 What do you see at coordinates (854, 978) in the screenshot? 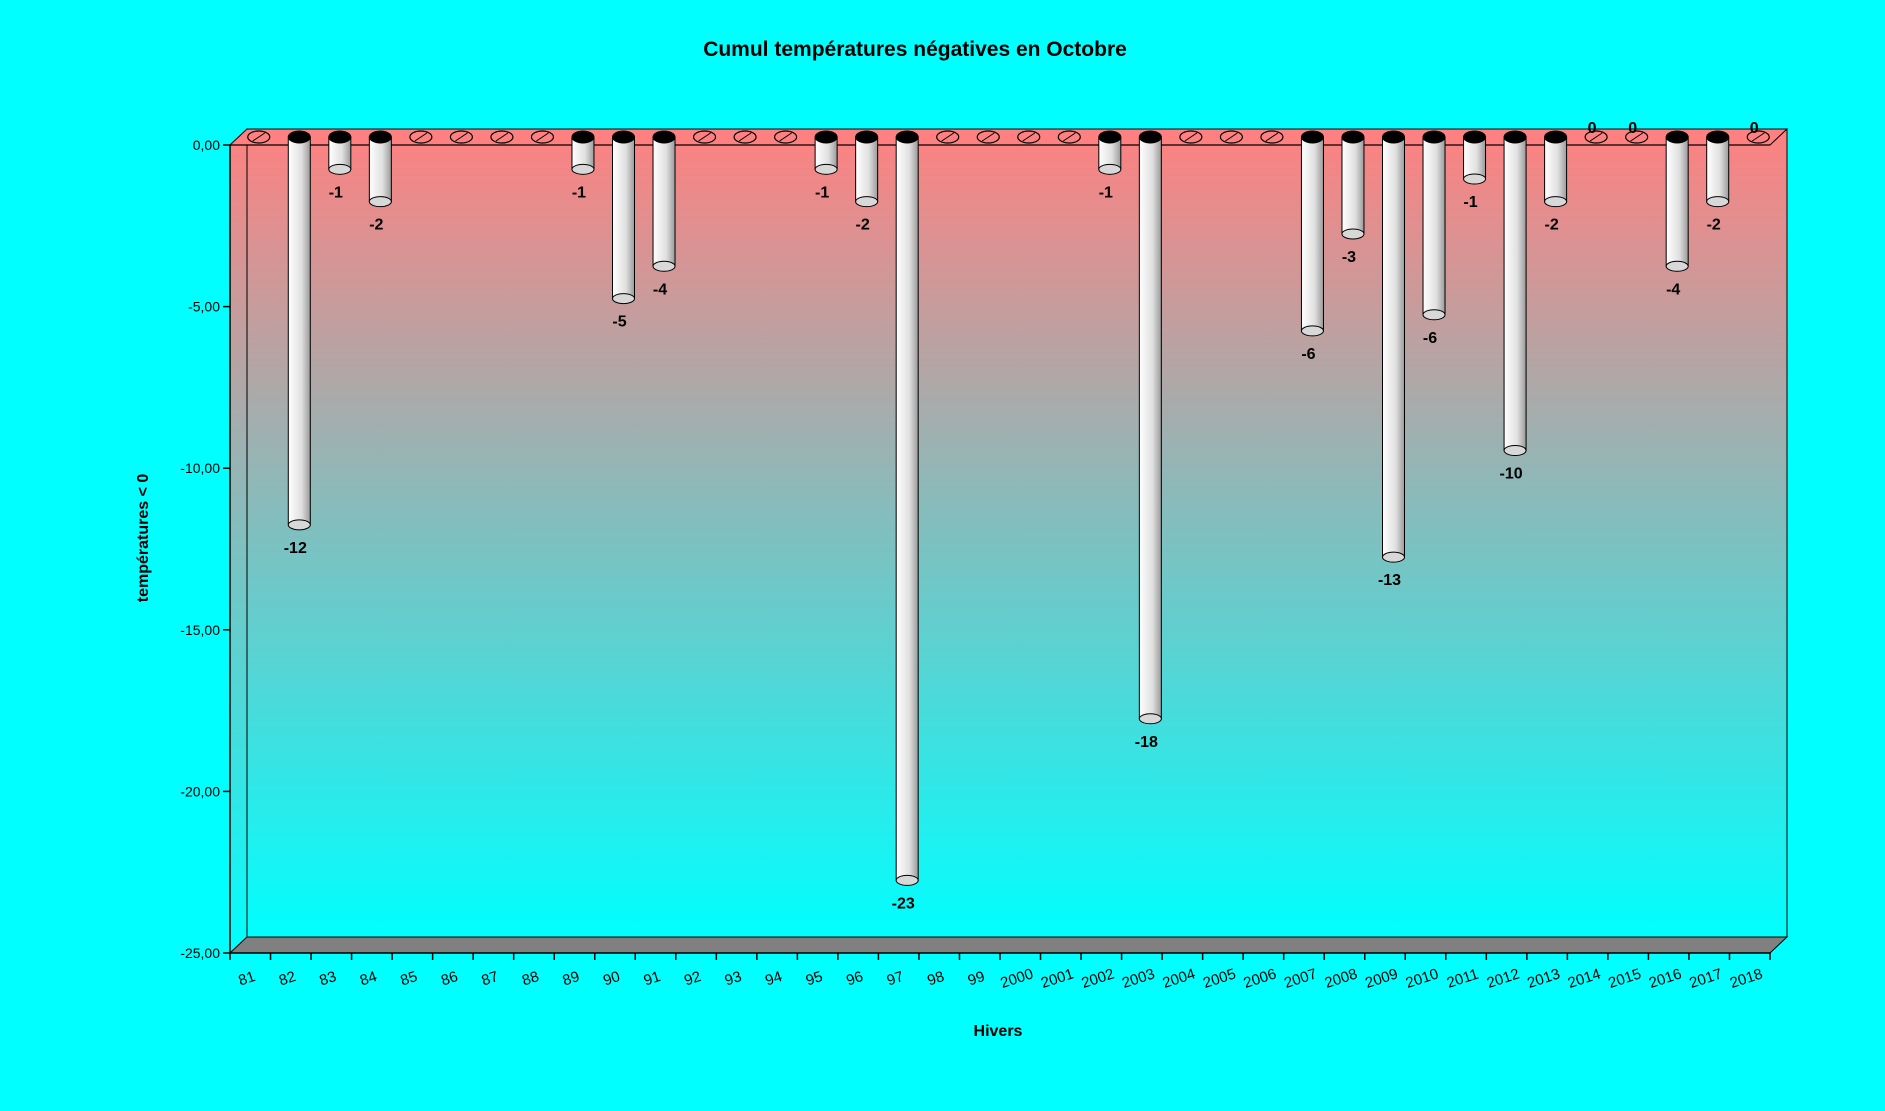
I see `x-tick-label: 96` at bounding box center [854, 978].